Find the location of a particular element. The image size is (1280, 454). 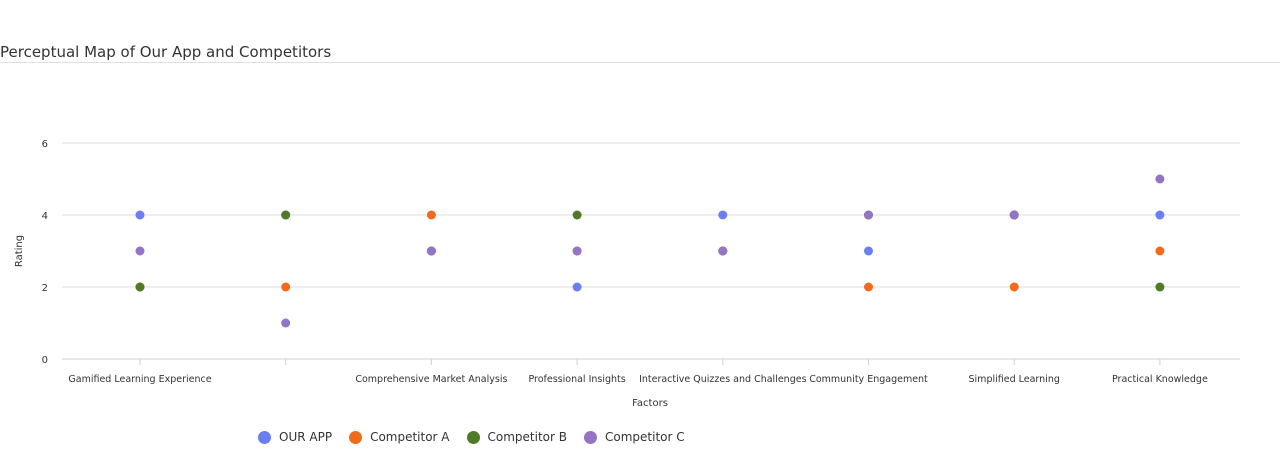

x-axis-title: Factors is located at coordinates (650, 403).